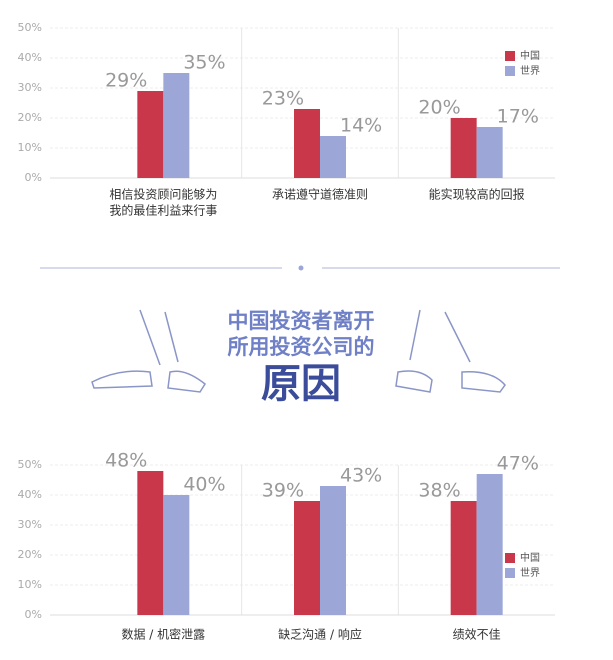  What do you see at coordinates (126, 81) in the screenshot?
I see `value-label: 29%` at bounding box center [126, 81].